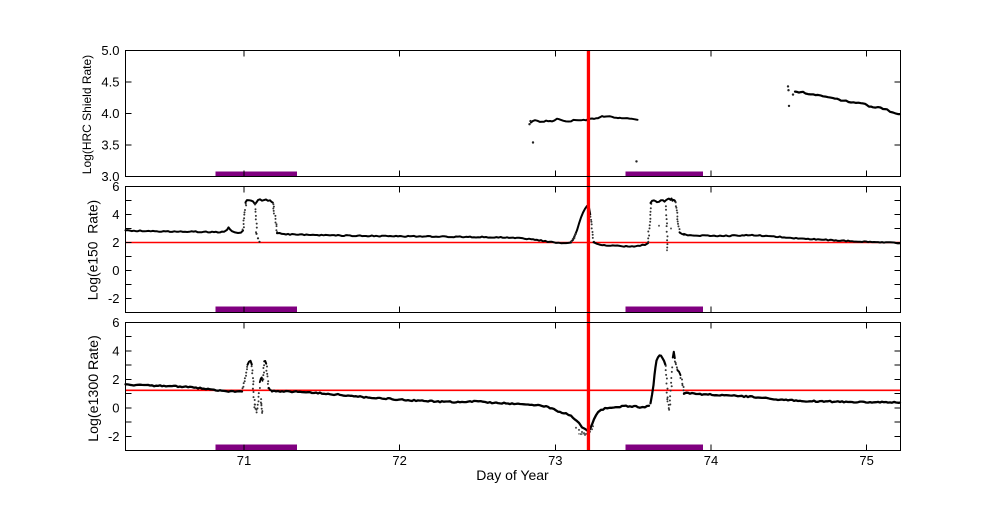  What do you see at coordinates (110, 113) in the screenshot?
I see `svg-text: 4.0` at bounding box center [110, 113].